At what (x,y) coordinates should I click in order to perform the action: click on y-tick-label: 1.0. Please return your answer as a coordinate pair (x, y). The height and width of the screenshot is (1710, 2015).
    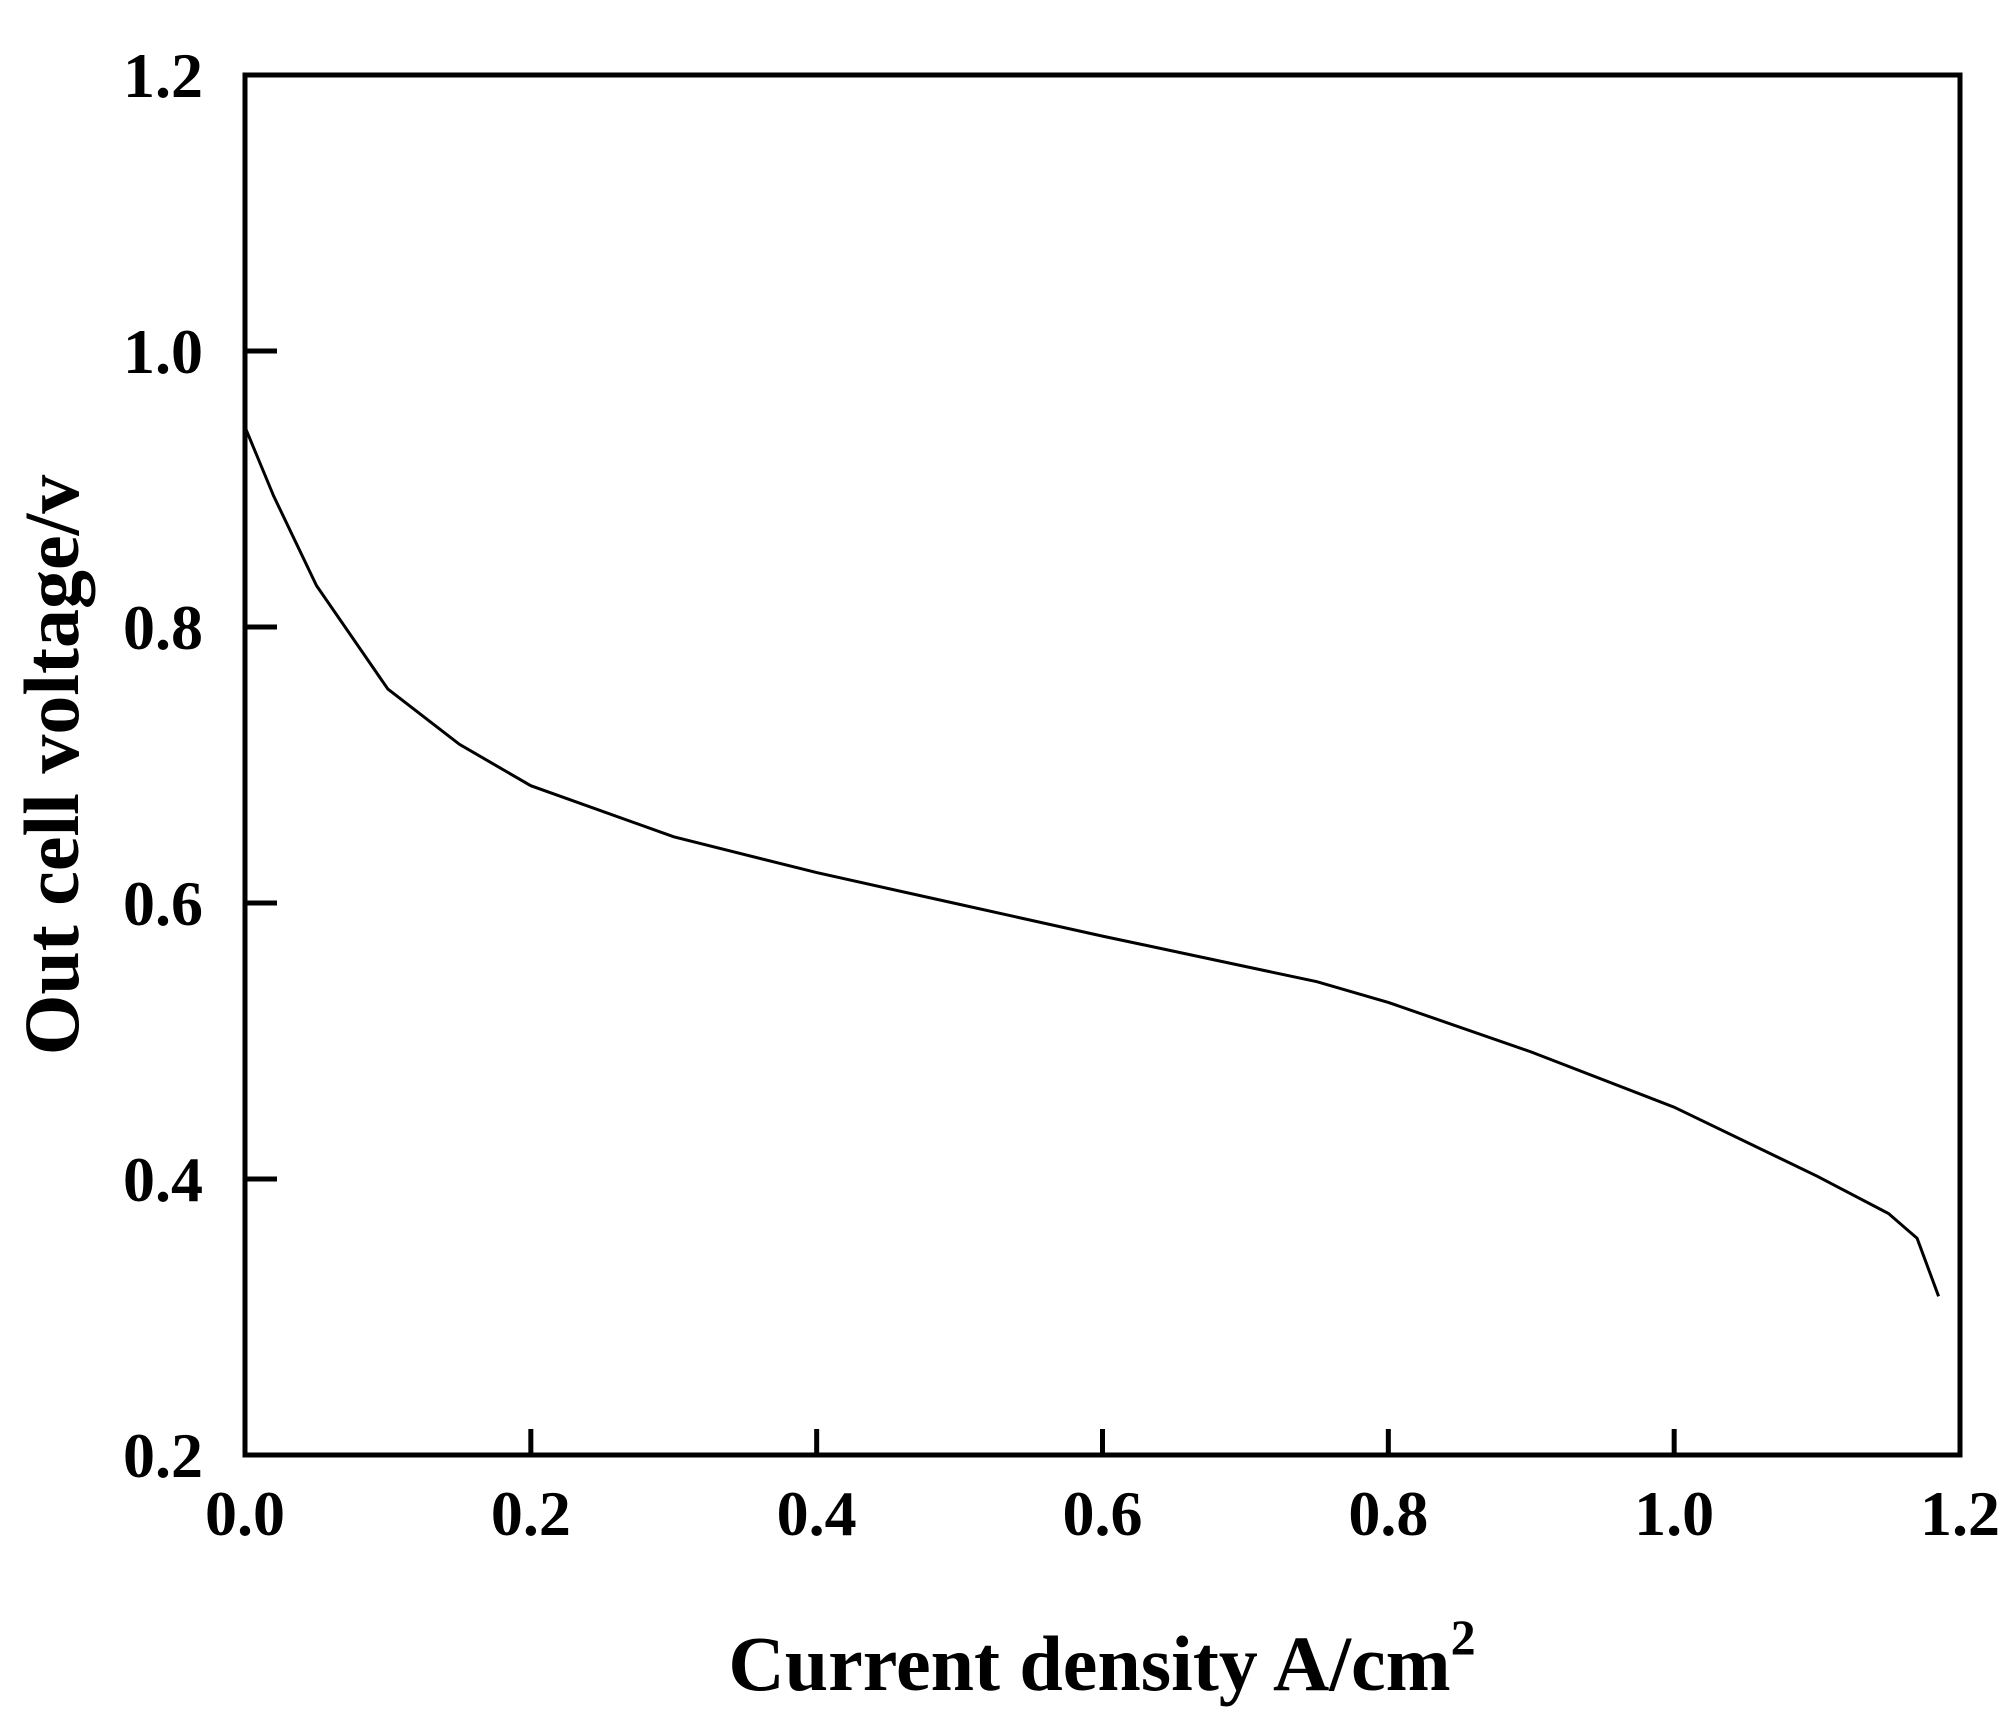
    Looking at the image, I should click on (163, 351).